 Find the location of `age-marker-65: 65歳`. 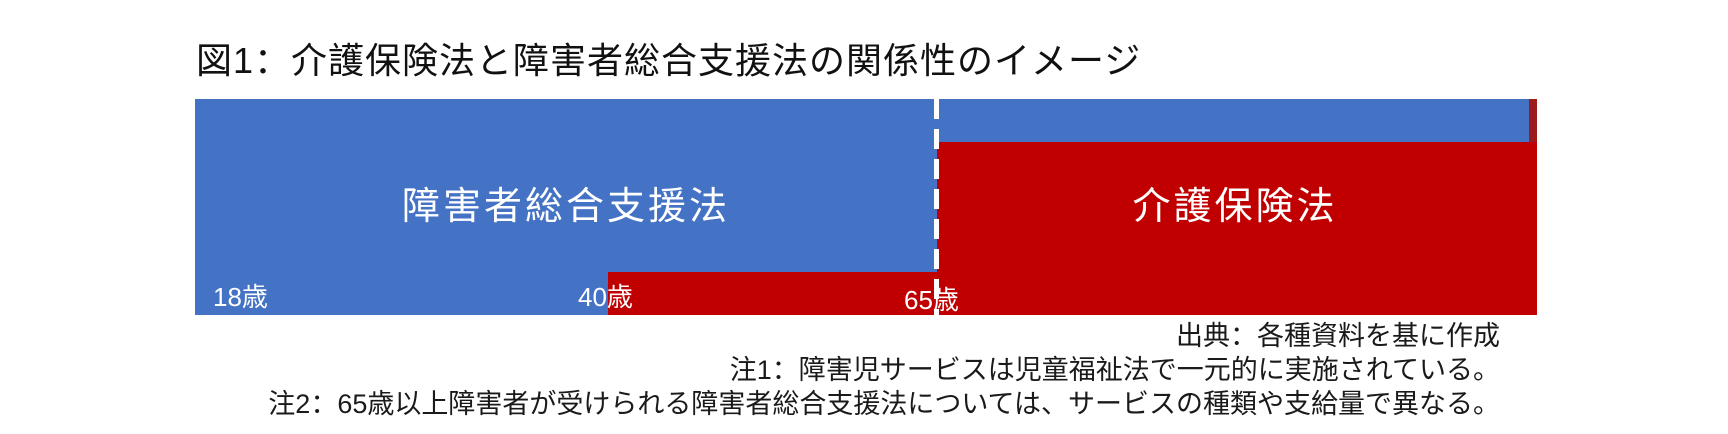

age-marker-65: 65歳 is located at coordinates (931, 300).